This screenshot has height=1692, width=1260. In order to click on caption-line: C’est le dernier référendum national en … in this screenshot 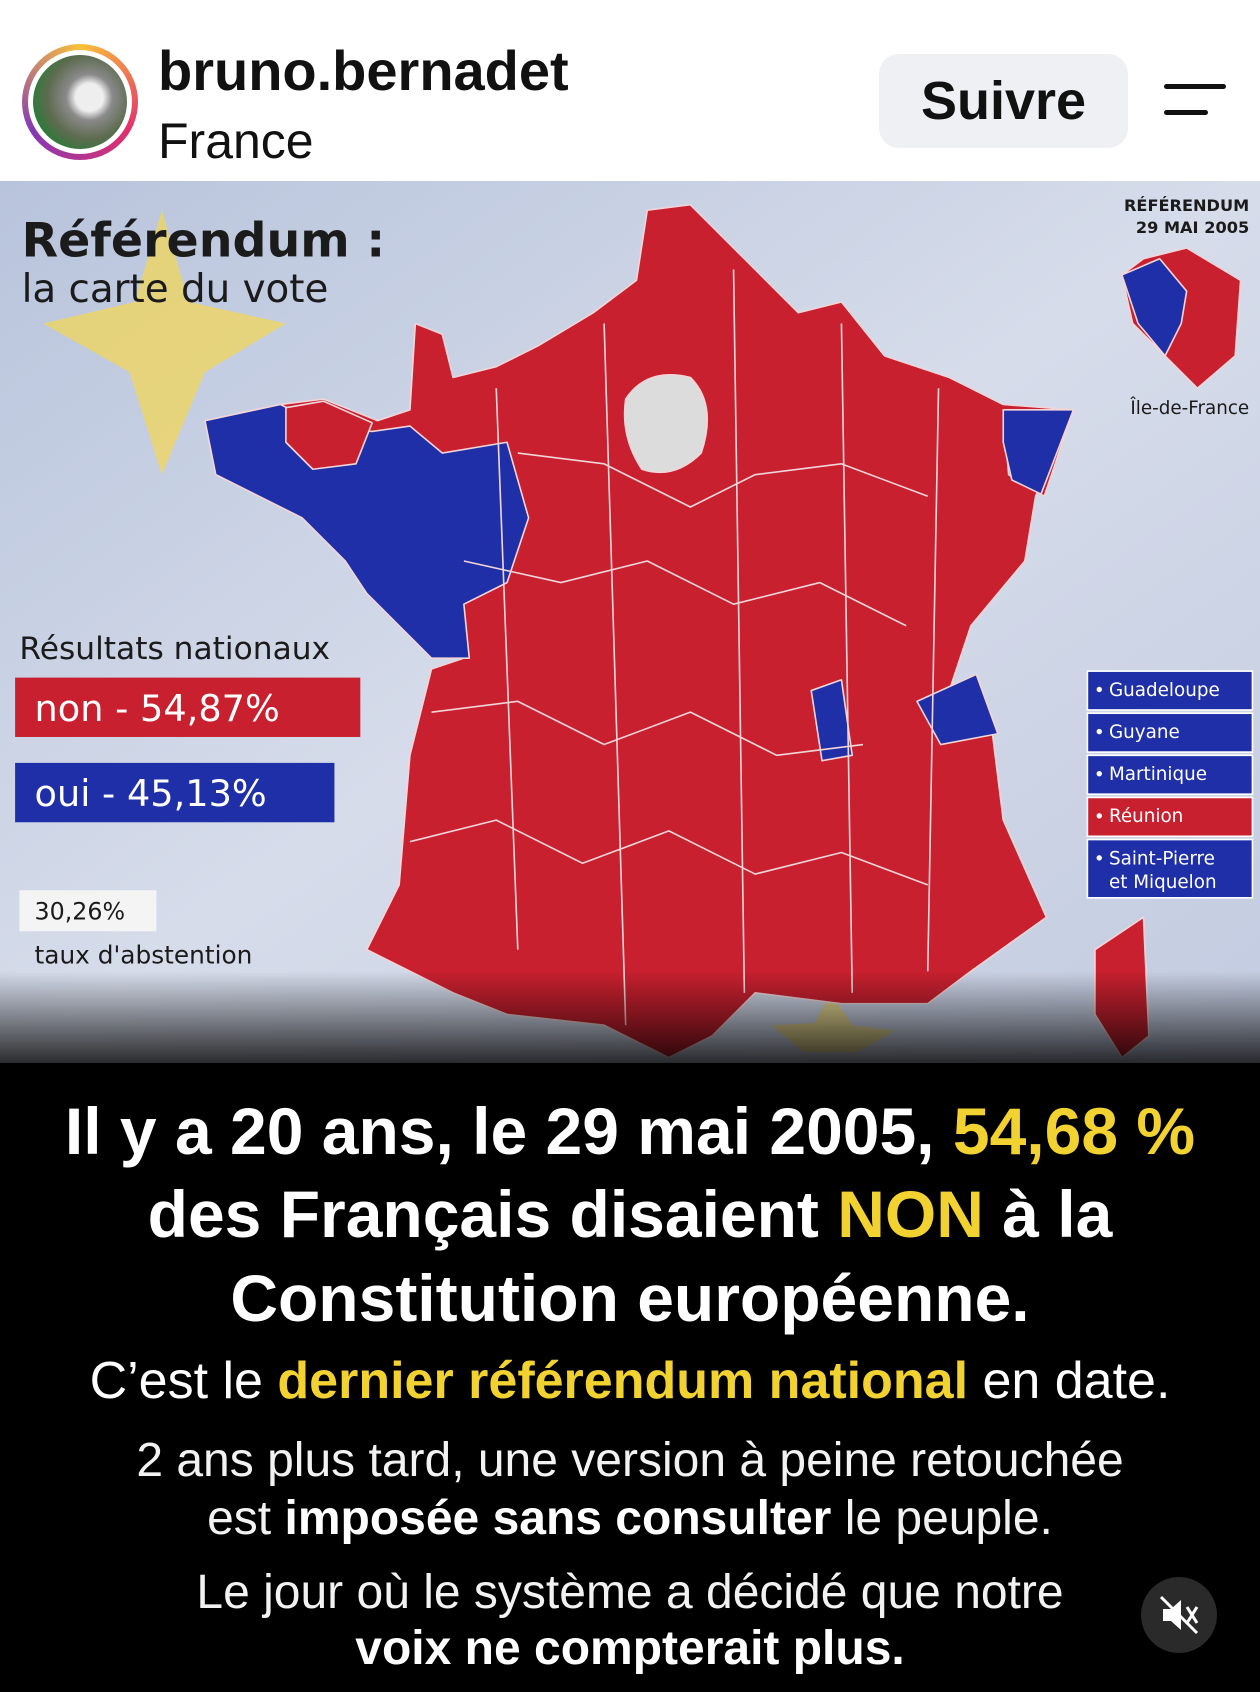, I will do `click(630, 1381)`.